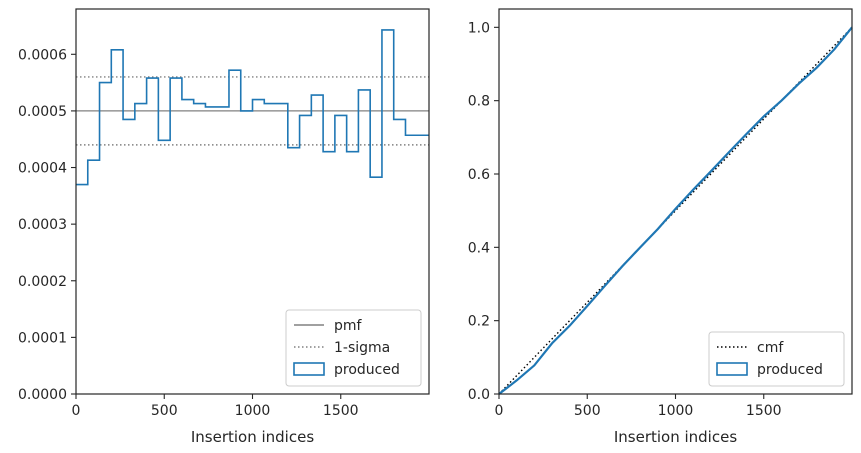 The image size is (861, 453). Describe the element at coordinates (362, 348) in the screenshot. I see `legend-label-1-sigma: 1-sigma` at that location.